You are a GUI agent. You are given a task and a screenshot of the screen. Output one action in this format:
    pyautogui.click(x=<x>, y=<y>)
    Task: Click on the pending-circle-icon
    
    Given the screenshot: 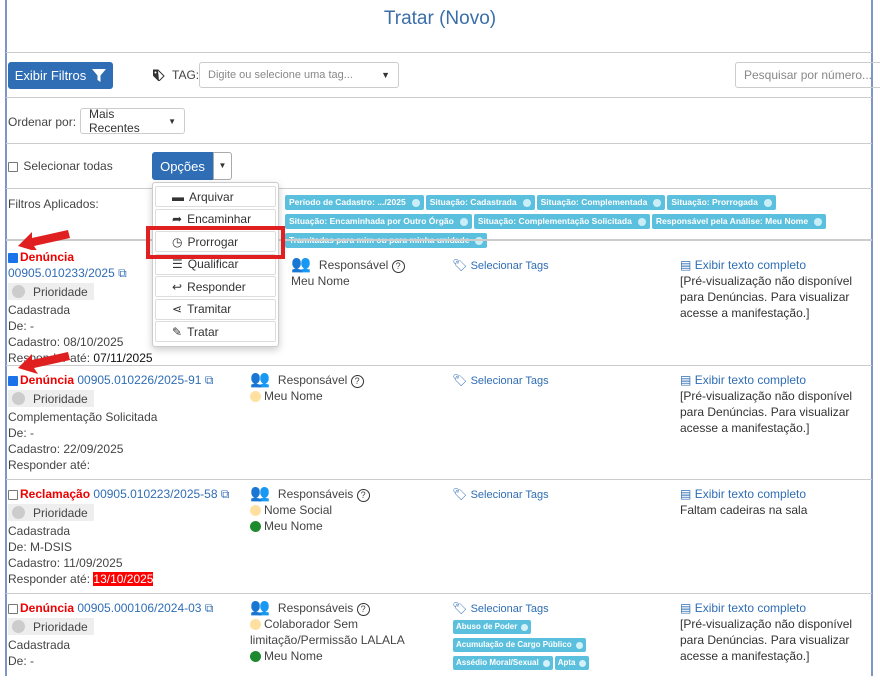 What is the action you would take?
    pyautogui.click(x=255, y=625)
    